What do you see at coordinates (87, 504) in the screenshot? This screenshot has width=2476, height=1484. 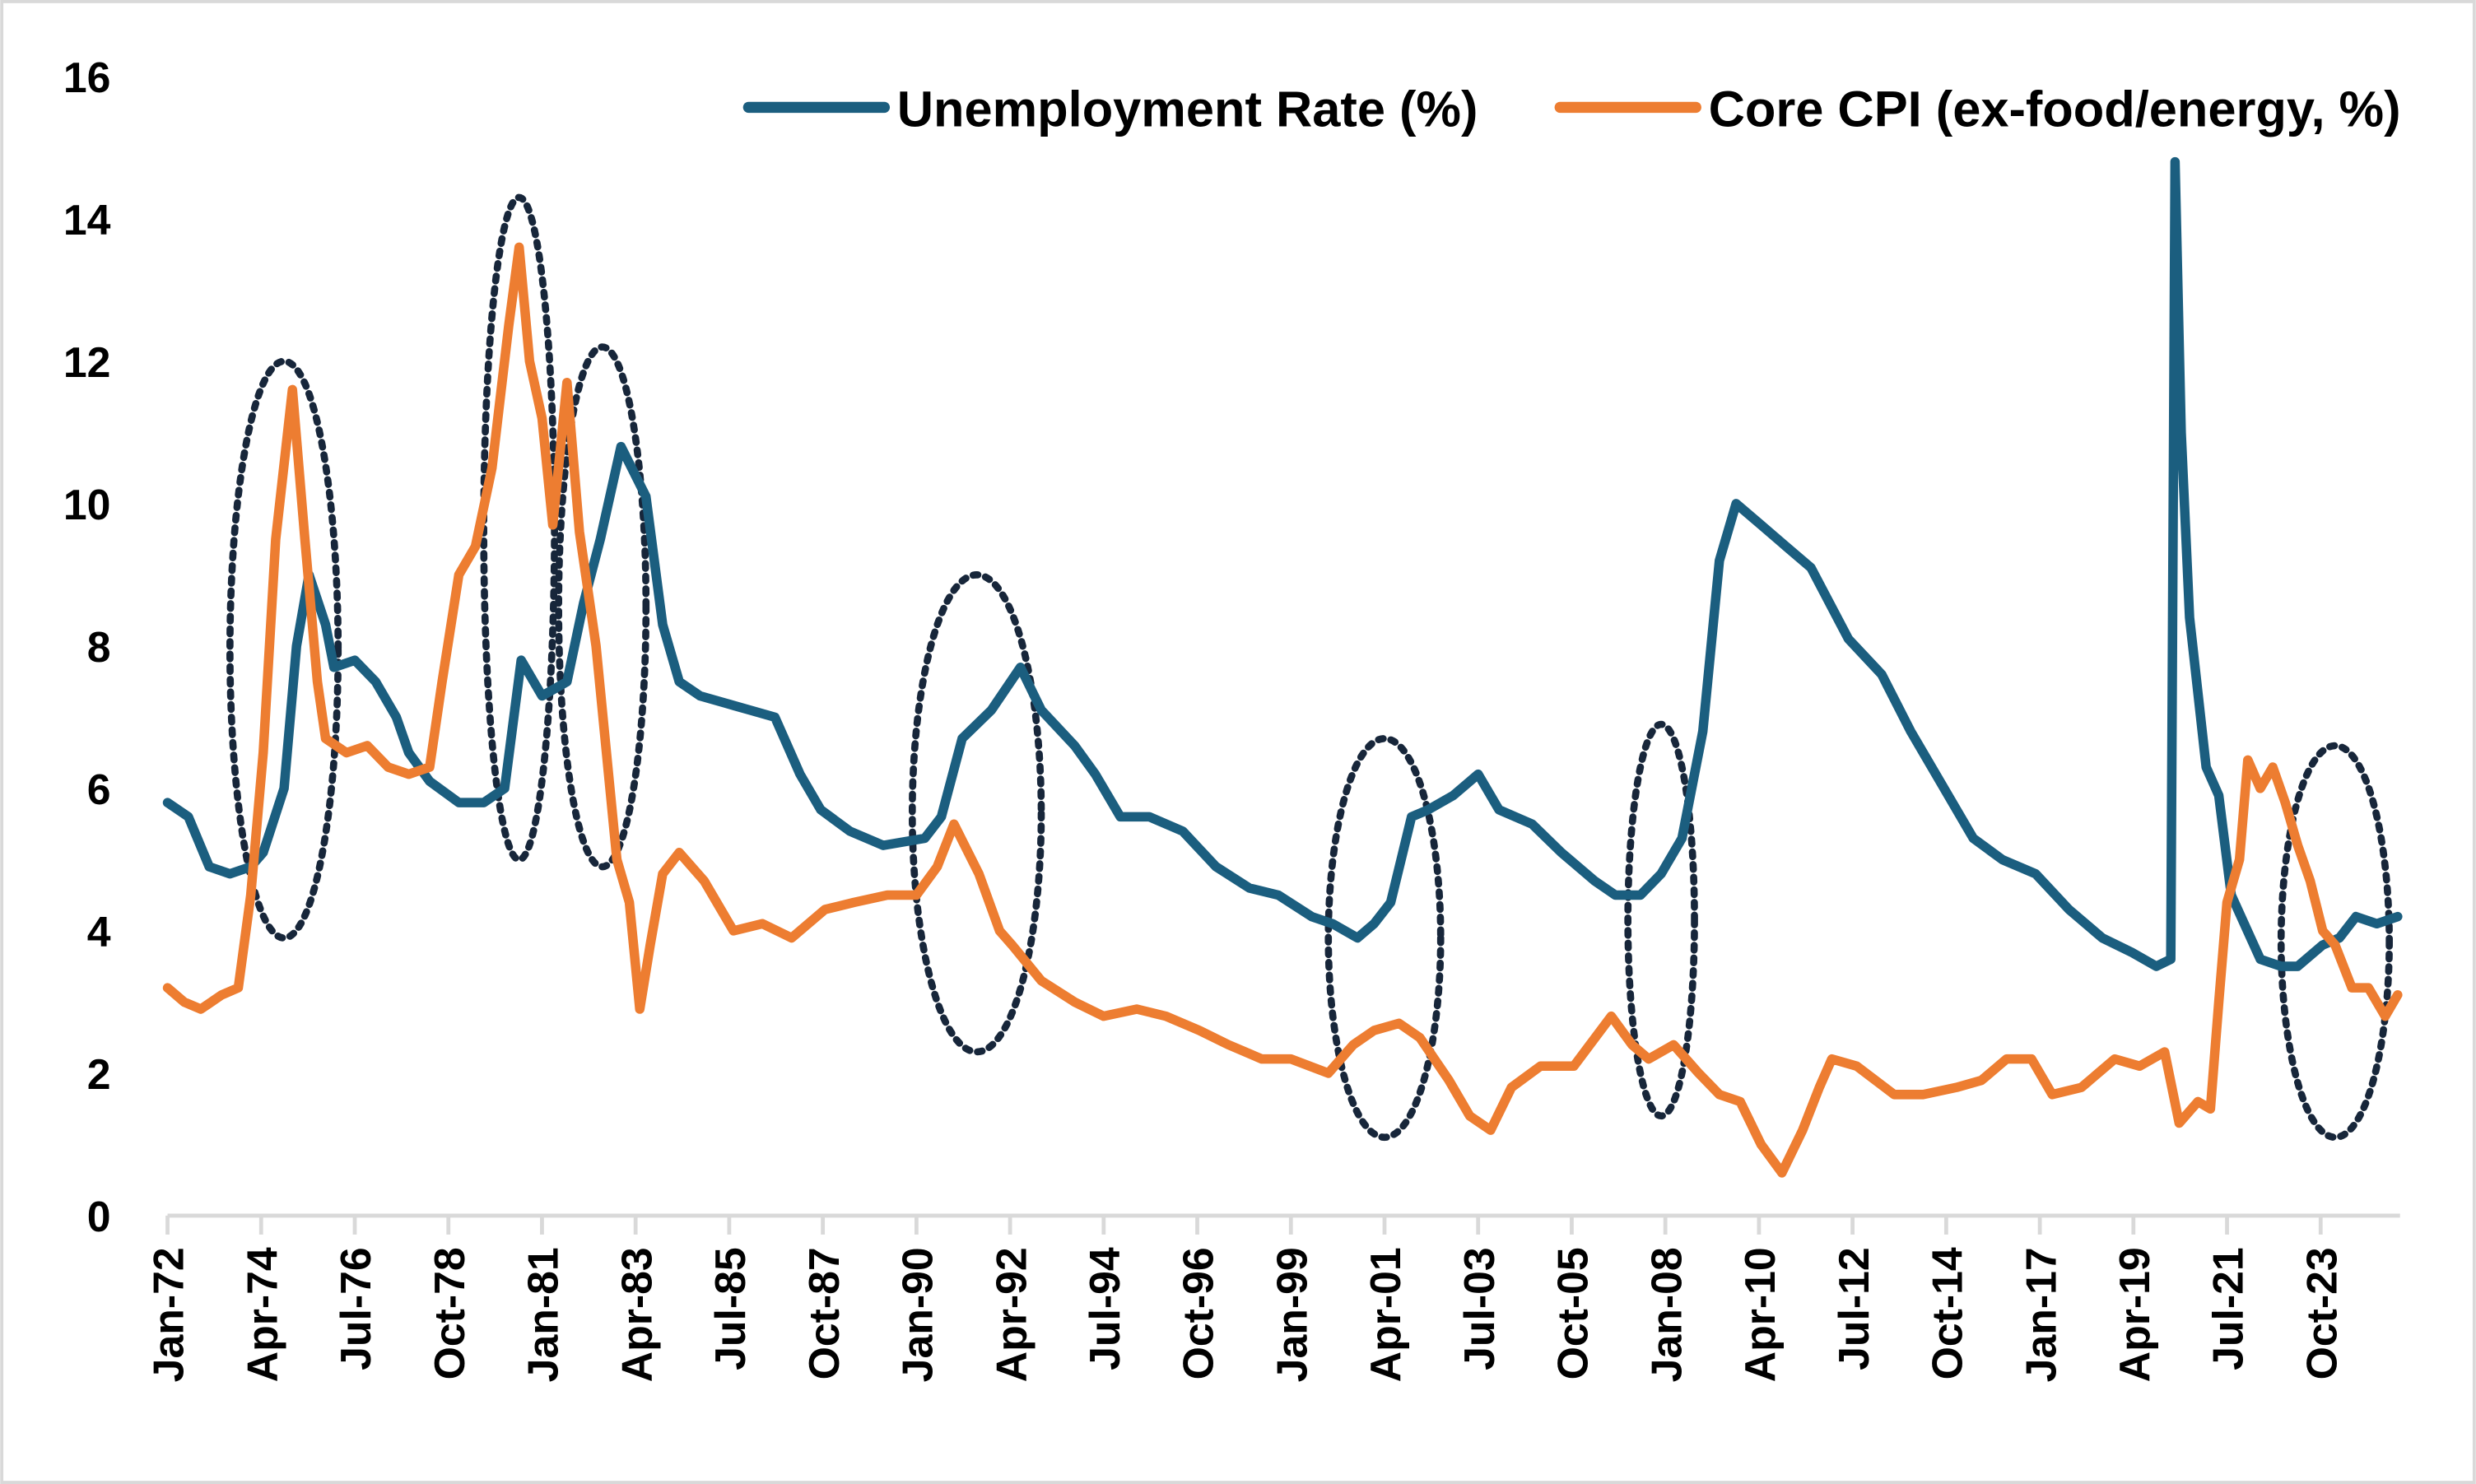 I see `y-tick-label: 10` at bounding box center [87, 504].